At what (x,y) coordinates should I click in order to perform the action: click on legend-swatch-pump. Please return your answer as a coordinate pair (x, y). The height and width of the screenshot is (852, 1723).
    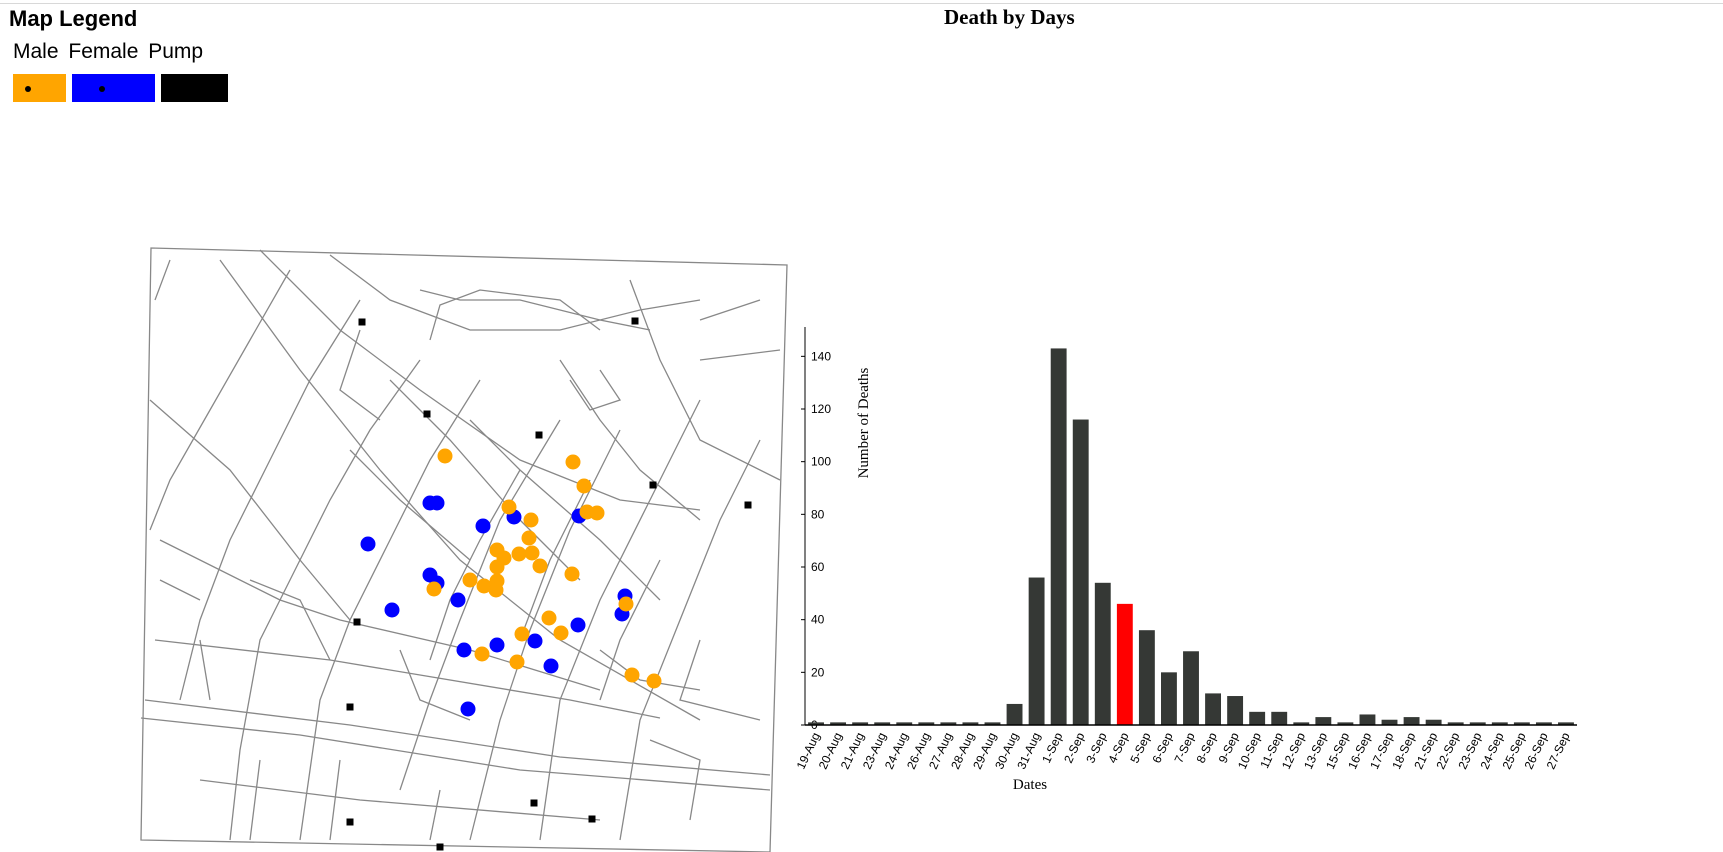
    Looking at the image, I should click on (194, 88).